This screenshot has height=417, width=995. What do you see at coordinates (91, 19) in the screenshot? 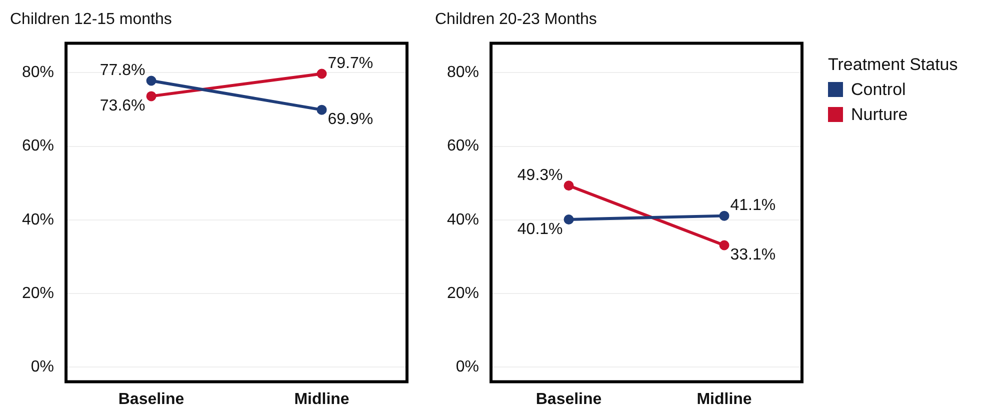
I see `chart-title: Children 12-15 months` at bounding box center [91, 19].